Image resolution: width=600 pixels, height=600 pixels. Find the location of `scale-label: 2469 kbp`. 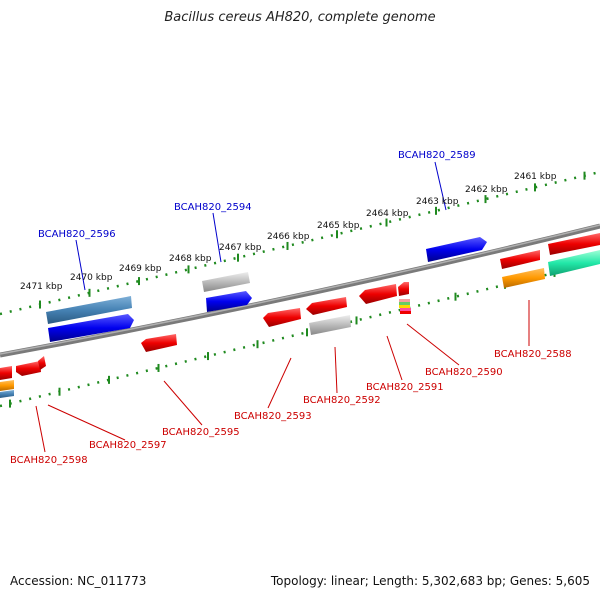

scale-label: 2469 kbp is located at coordinates (140, 269).